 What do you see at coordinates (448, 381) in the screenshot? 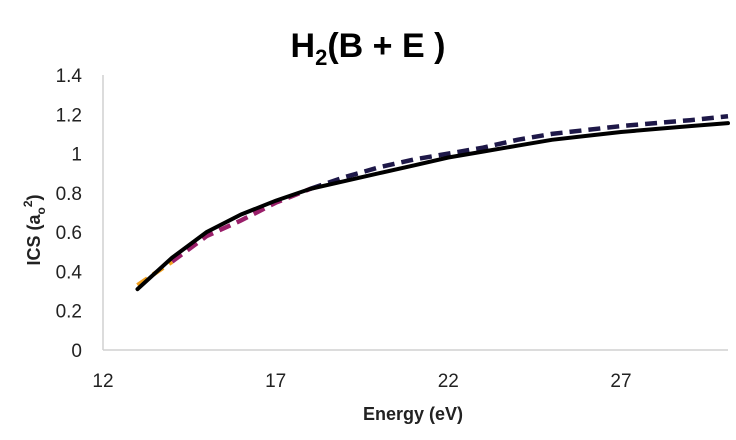
I see `x-tick-label: 22` at bounding box center [448, 381].